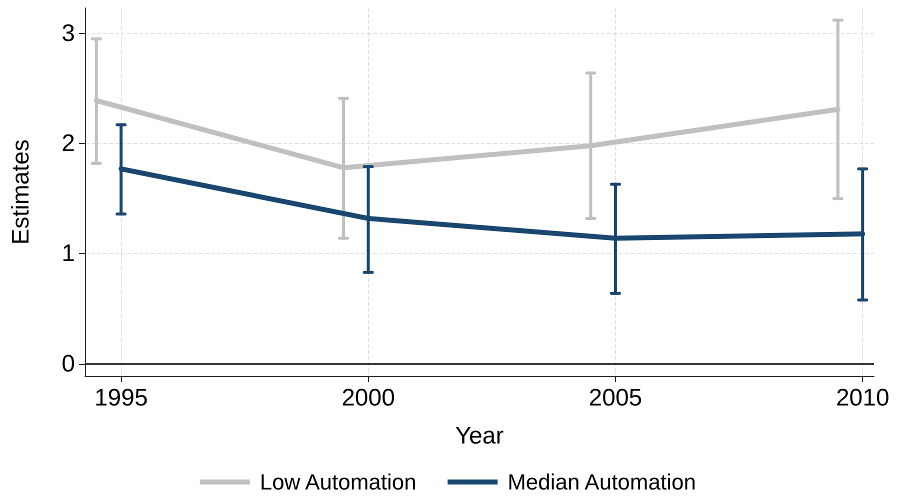 This screenshot has width=897, height=500. What do you see at coordinates (368, 398) in the screenshot?
I see `x-tick-label: 2000` at bounding box center [368, 398].